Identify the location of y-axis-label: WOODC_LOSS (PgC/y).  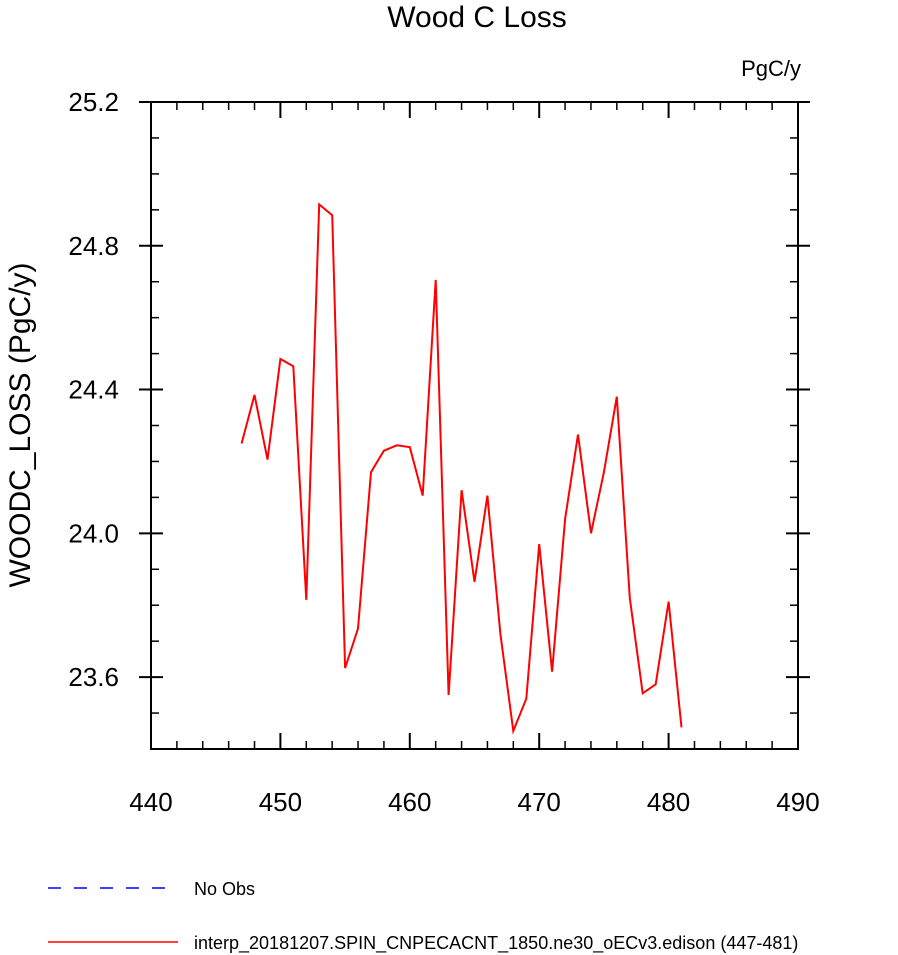
(20, 424).